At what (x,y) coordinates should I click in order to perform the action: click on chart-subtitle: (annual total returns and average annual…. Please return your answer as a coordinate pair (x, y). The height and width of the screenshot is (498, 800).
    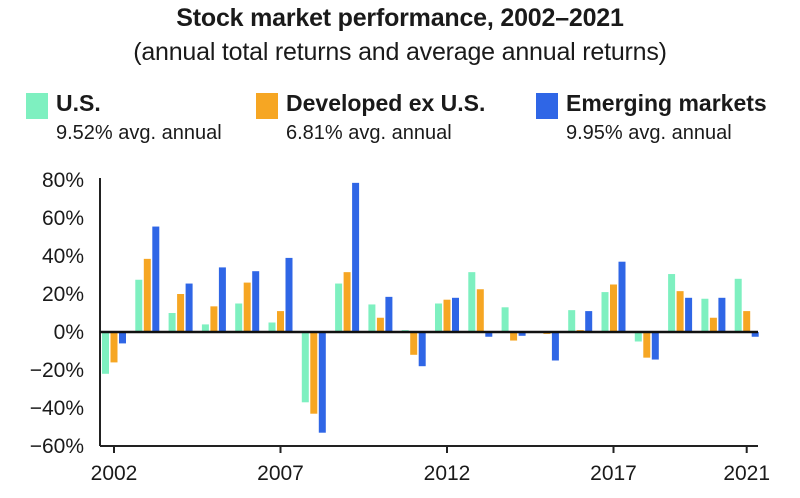
    Looking at the image, I should click on (400, 52).